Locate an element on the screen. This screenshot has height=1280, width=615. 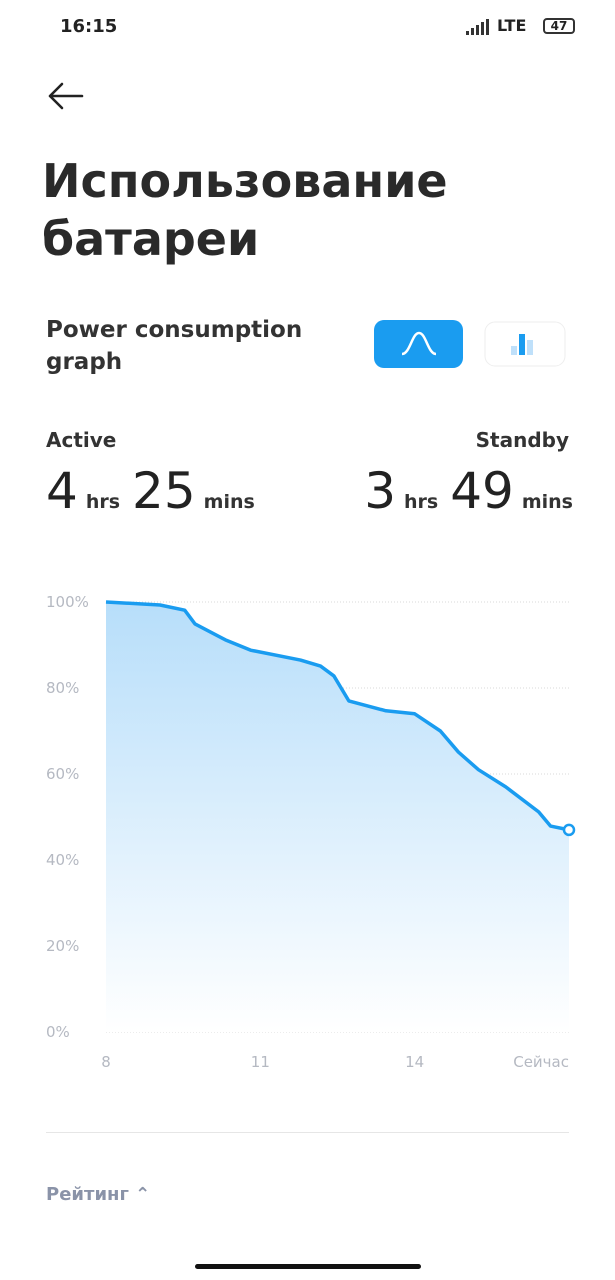
line-graph-toggle is located at coordinates (418, 344).